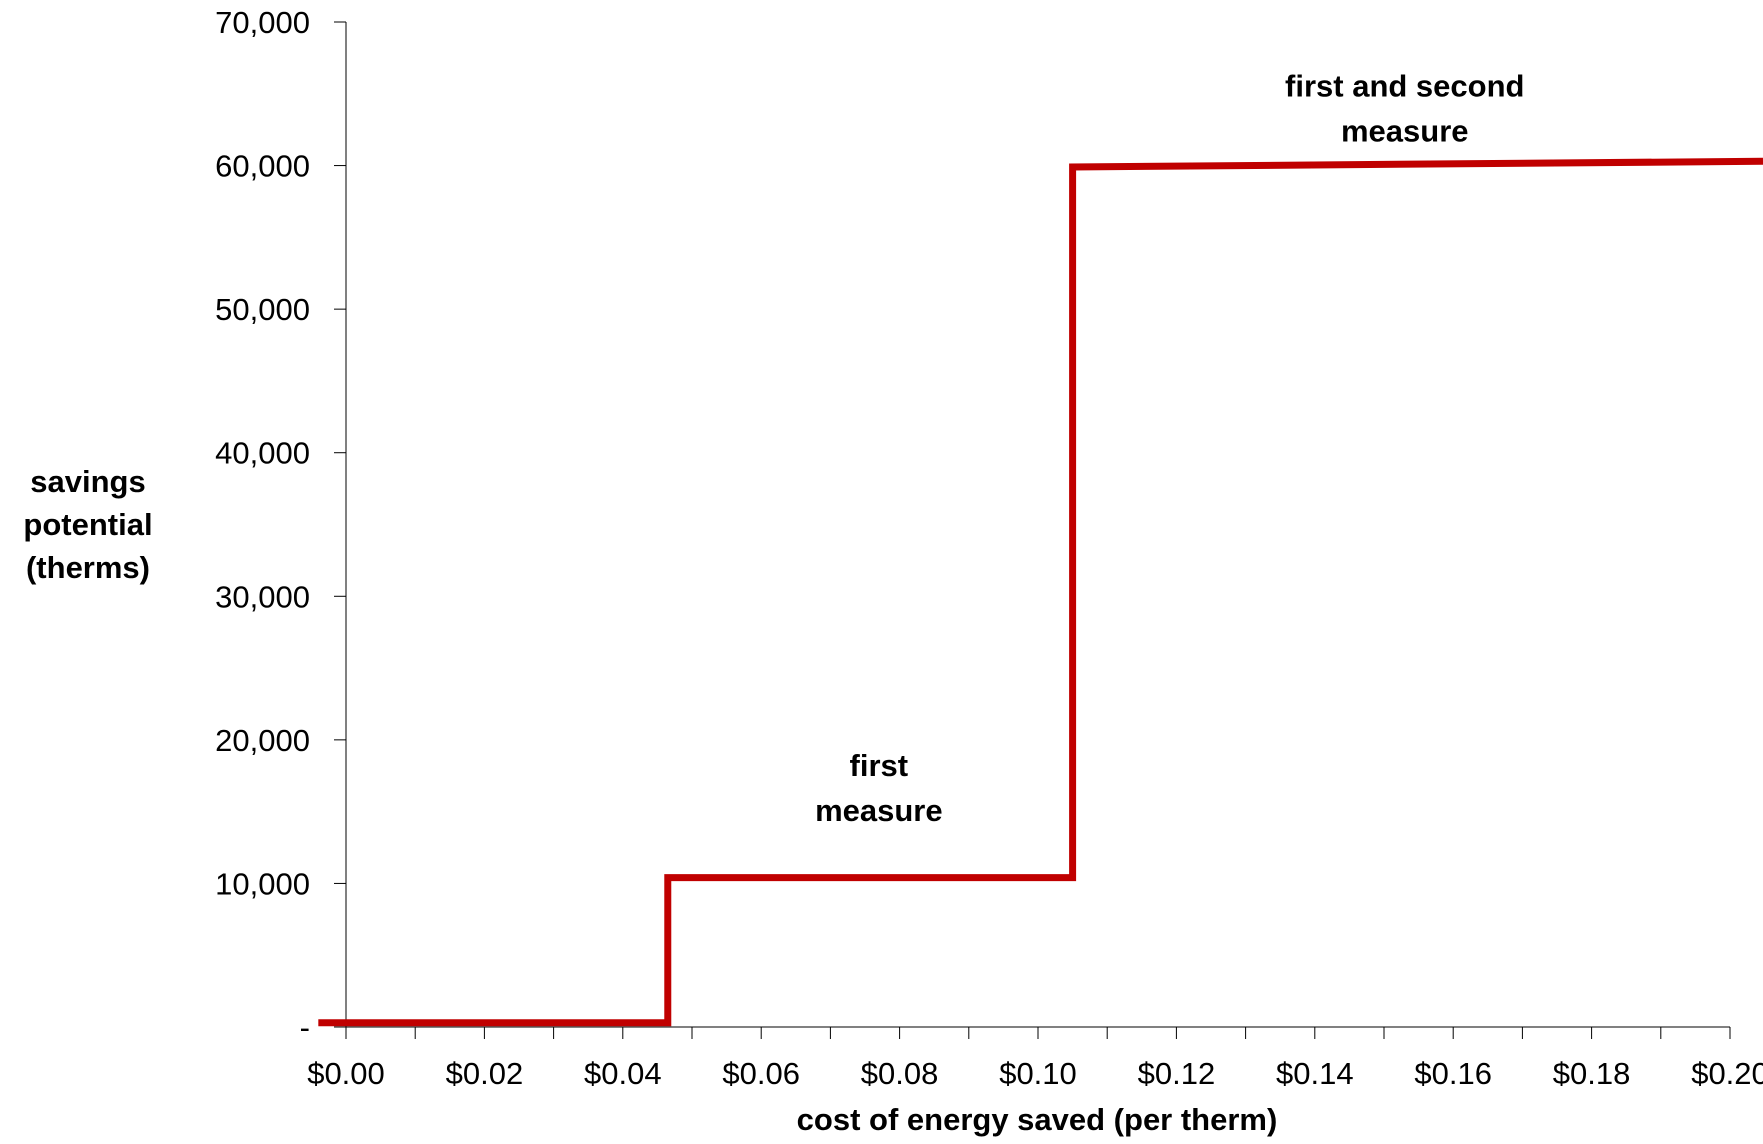 The image size is (1763, 1144). Describe the element at coordinates (1592, 1073) in the screenshot. I see `x-tick-label: $0.18` at that location.